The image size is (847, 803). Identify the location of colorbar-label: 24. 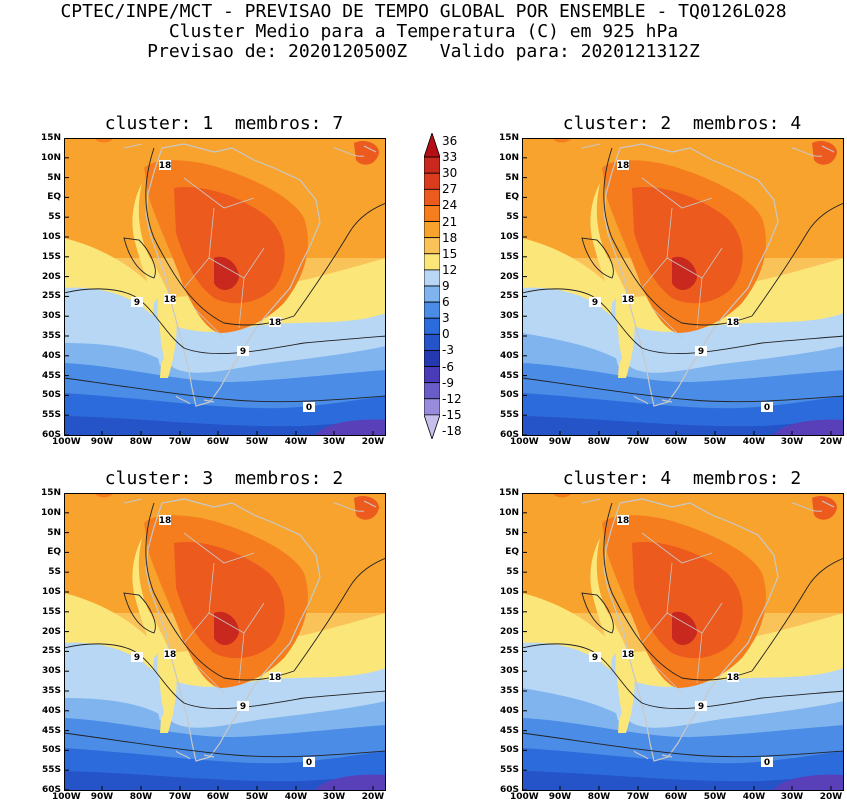
(450, 205).